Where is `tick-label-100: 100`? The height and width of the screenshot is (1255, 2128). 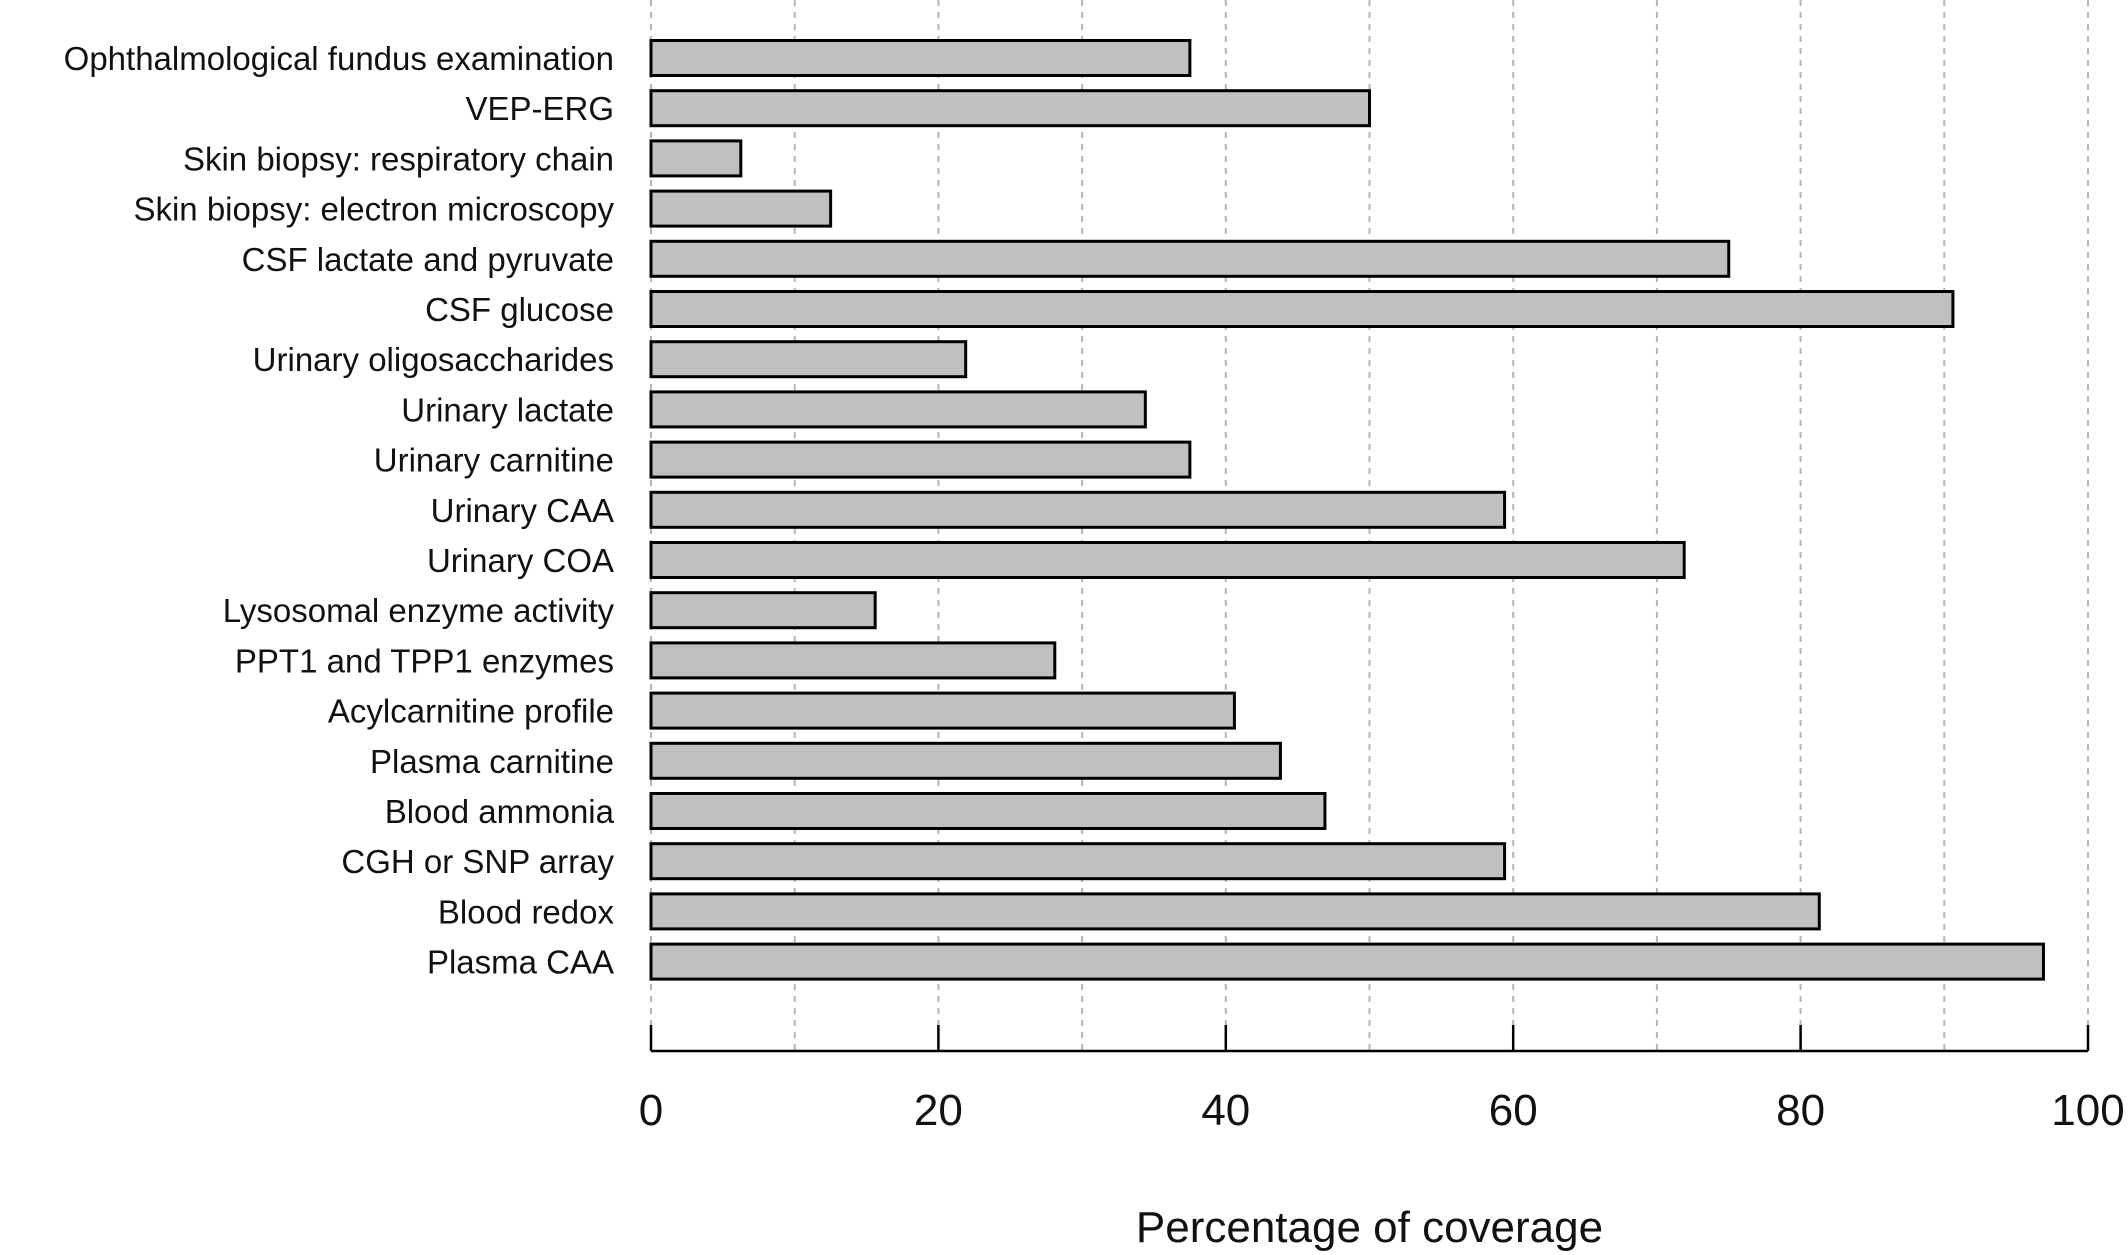
tick-label-100: 100 is located at coordinates (2087, 1110).